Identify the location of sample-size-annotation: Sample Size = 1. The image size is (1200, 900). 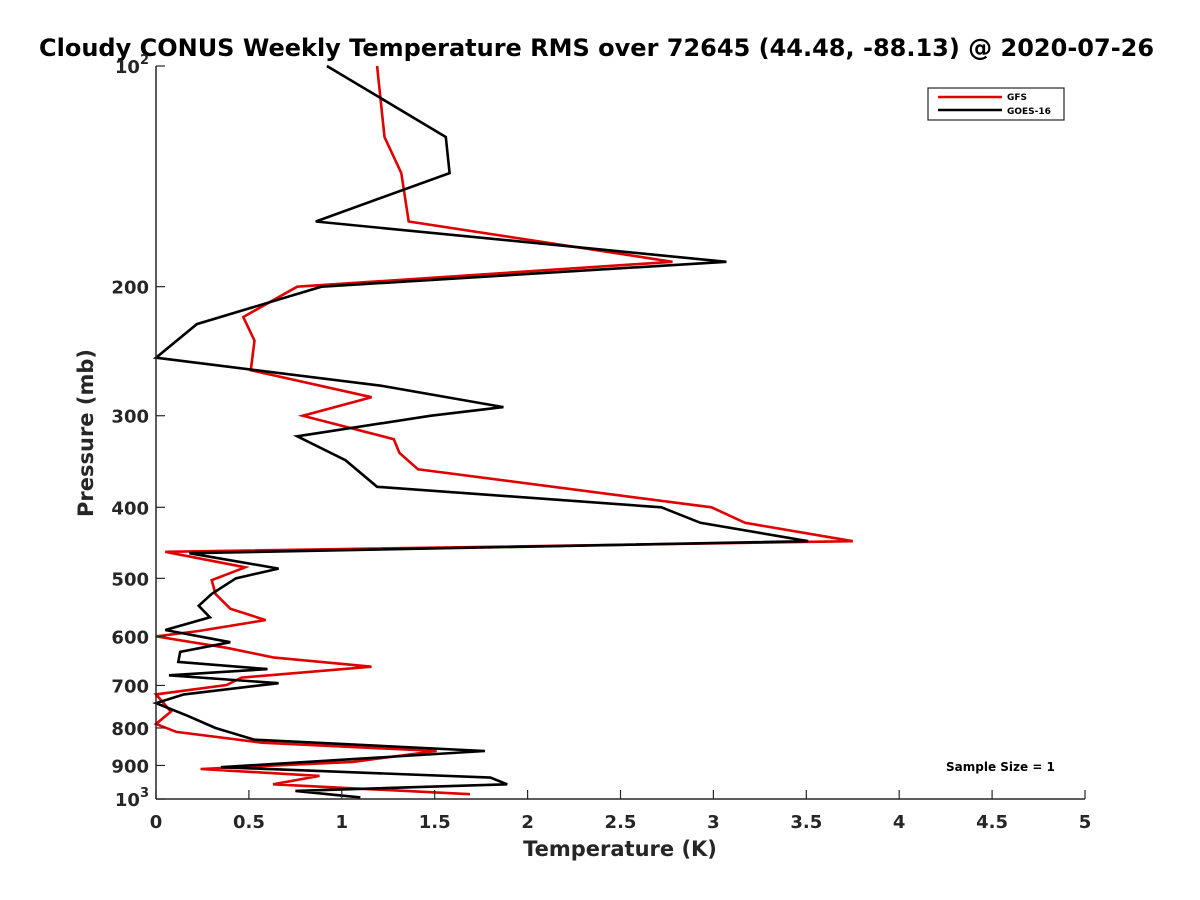
(1000, 767).